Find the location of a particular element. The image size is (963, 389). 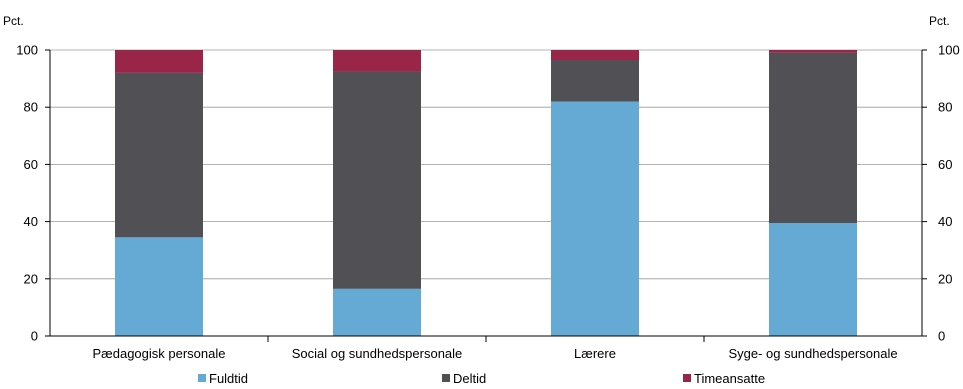

left-axis-unit: Pct. is located at coordinates (13, 21).